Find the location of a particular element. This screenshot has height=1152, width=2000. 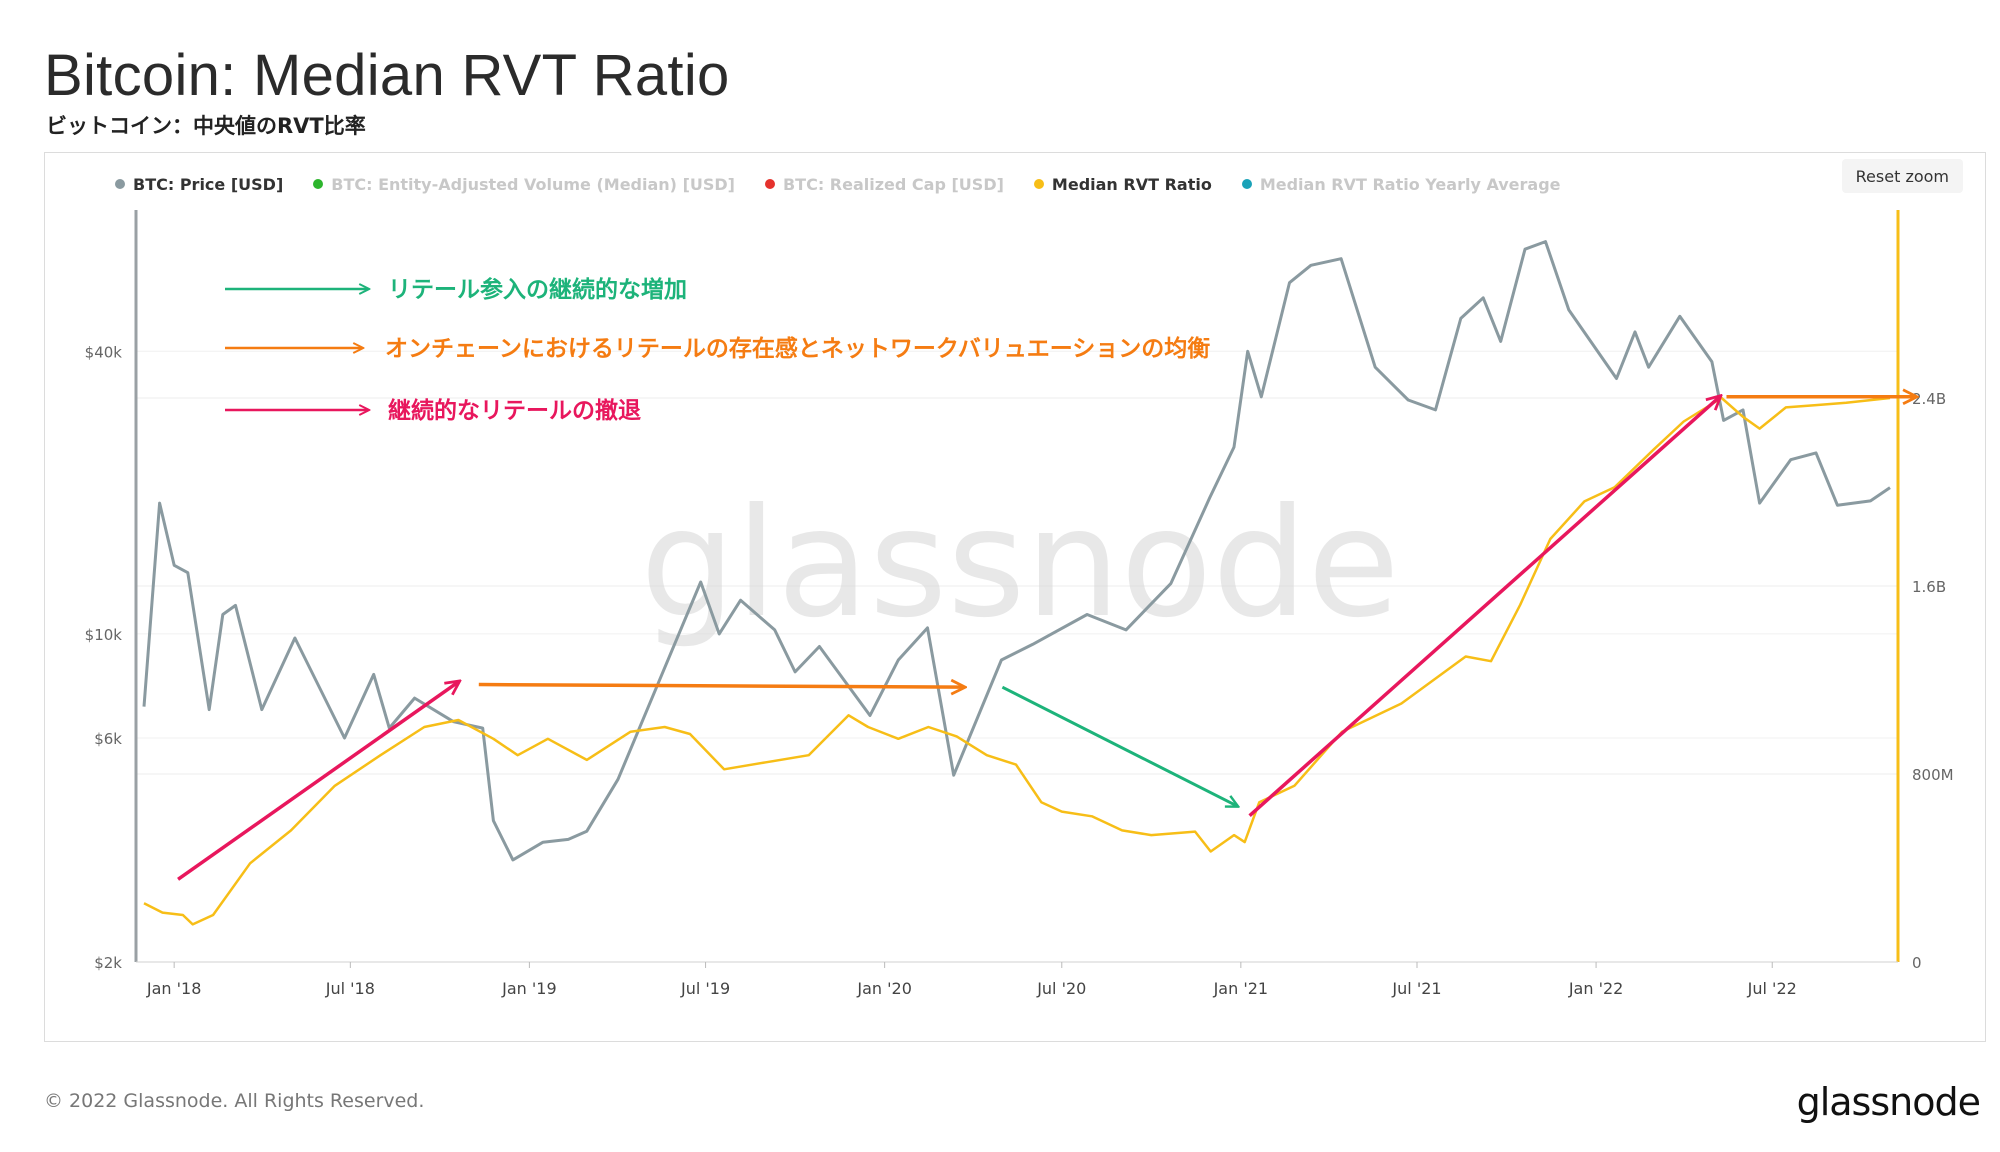

y-right-tick-label: 1.6B is located at coordinates (1929, 587).